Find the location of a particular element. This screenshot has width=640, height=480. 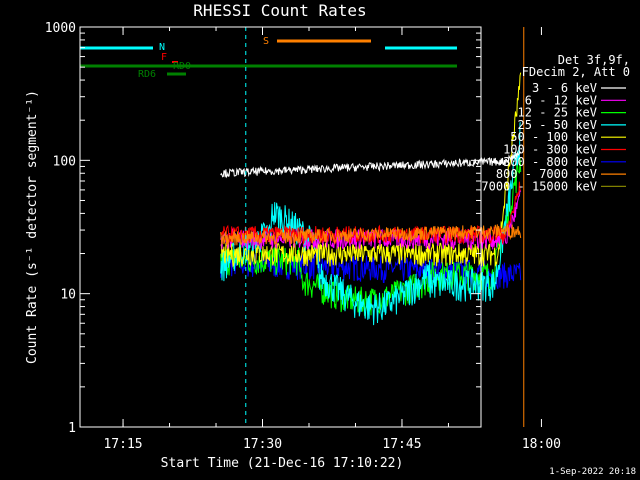

timestamp: 1-Sep-2022 20:18 is located at coordinates (592, 472).